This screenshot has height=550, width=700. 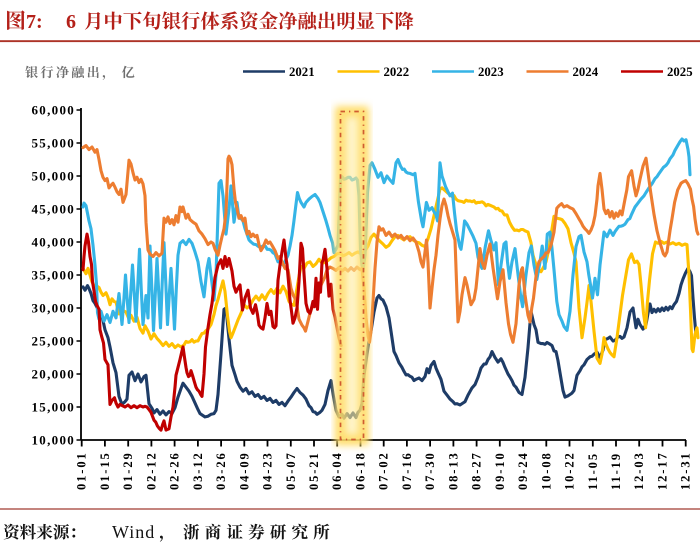 I want to click on svg-text: 10,000, so click(x=54, y=439).